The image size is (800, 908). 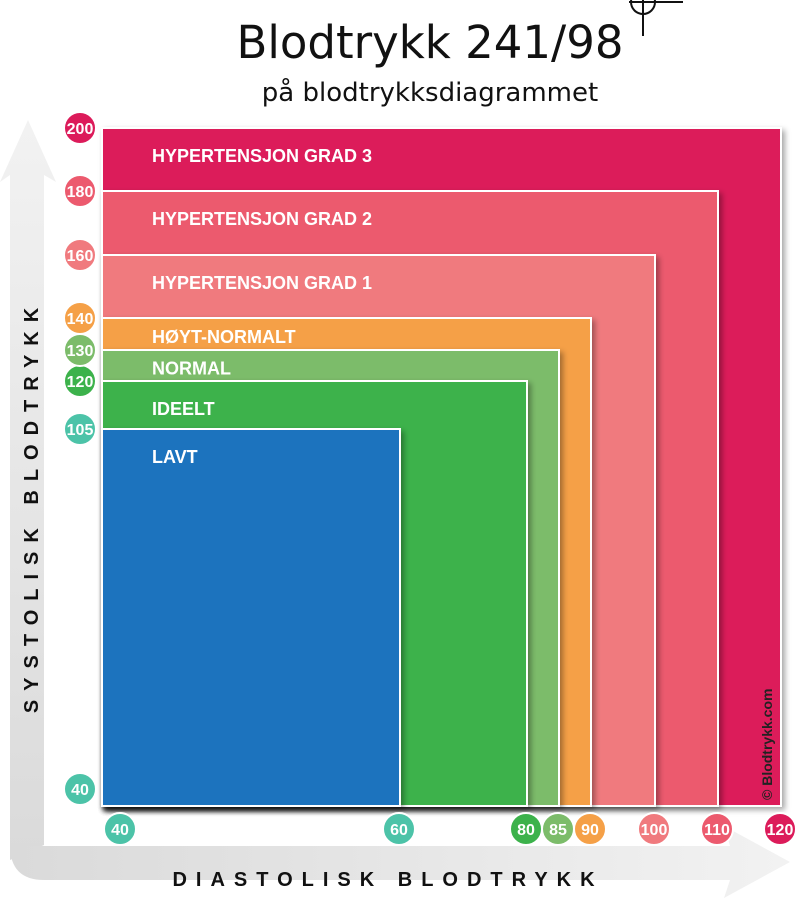 I want to click on axis-tick: 85, so click(x=558, y=829).